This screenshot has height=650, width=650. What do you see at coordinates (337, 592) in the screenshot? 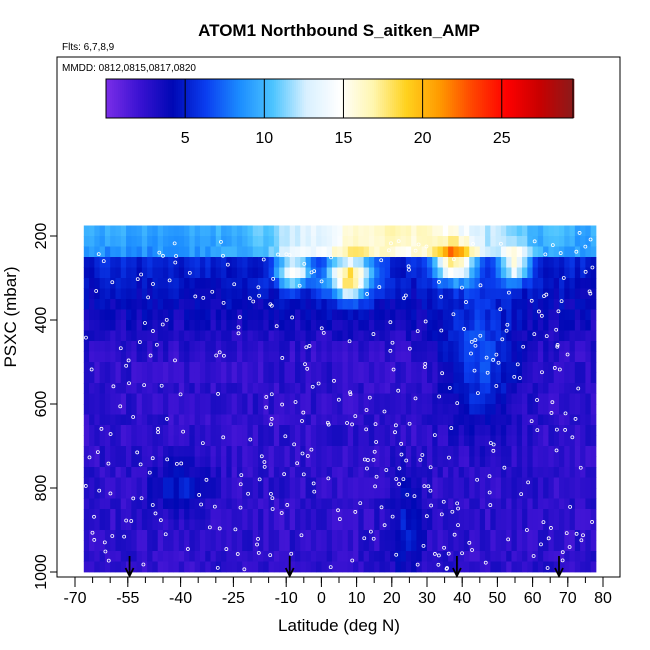
I see `x-axis: -70 -55 -40 -25 -10 0 10 20 30 40 50 60 70 80` at bounding box center [337, 592].